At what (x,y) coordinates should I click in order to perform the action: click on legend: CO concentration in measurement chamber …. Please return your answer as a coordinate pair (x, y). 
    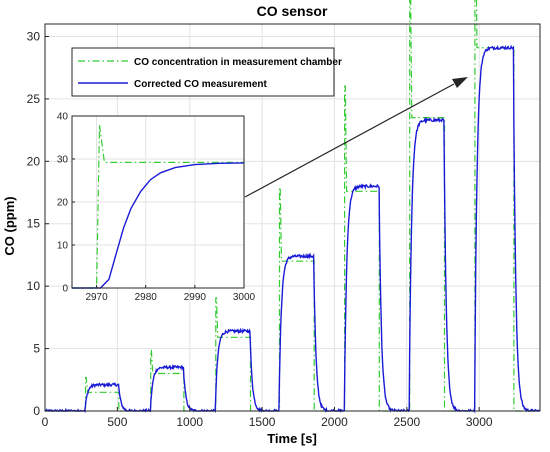
    Looking at the image, I should click on (206, 72).